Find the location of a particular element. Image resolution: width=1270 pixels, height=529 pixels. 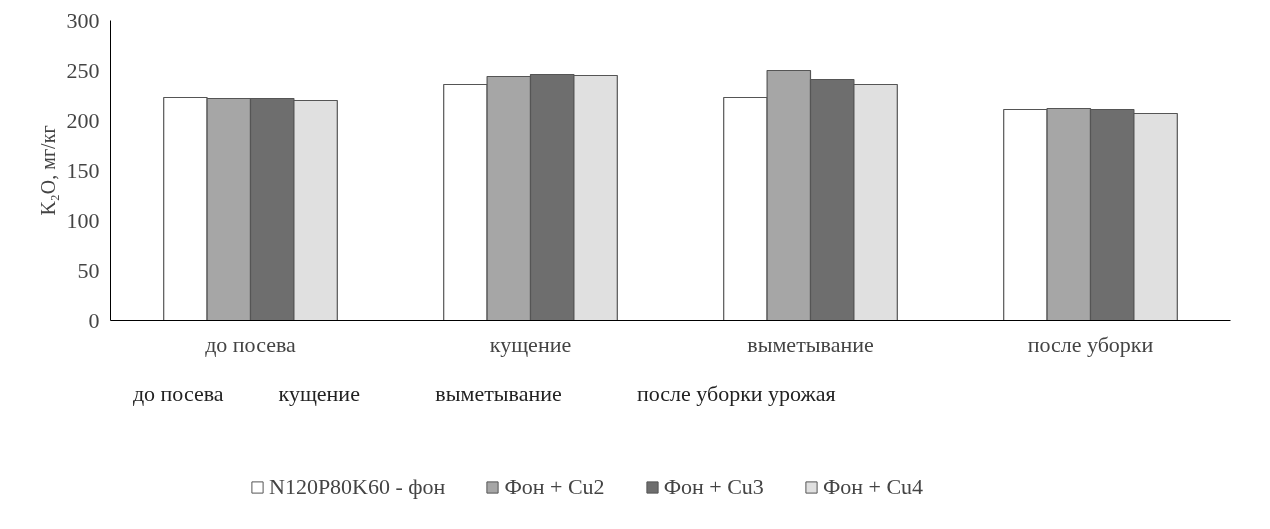

y-tick-label: 50 is located at coordinates (88, 270).